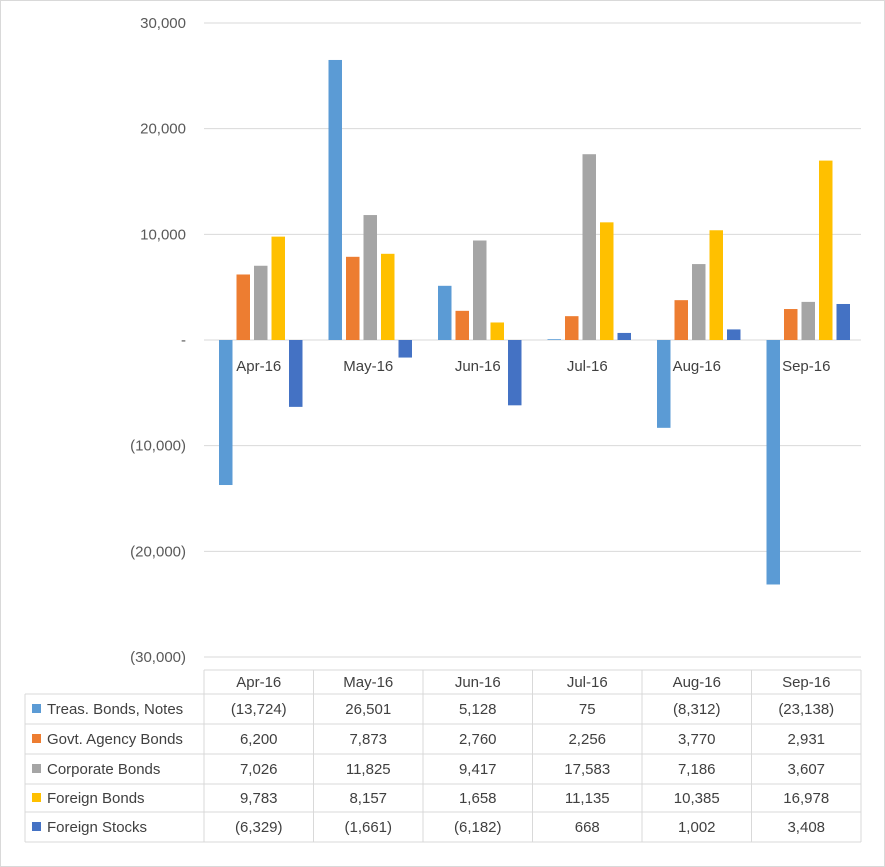 This screenshot has width=885, height=867. I want to click on table-cell: 7,026, so click(259, 769).